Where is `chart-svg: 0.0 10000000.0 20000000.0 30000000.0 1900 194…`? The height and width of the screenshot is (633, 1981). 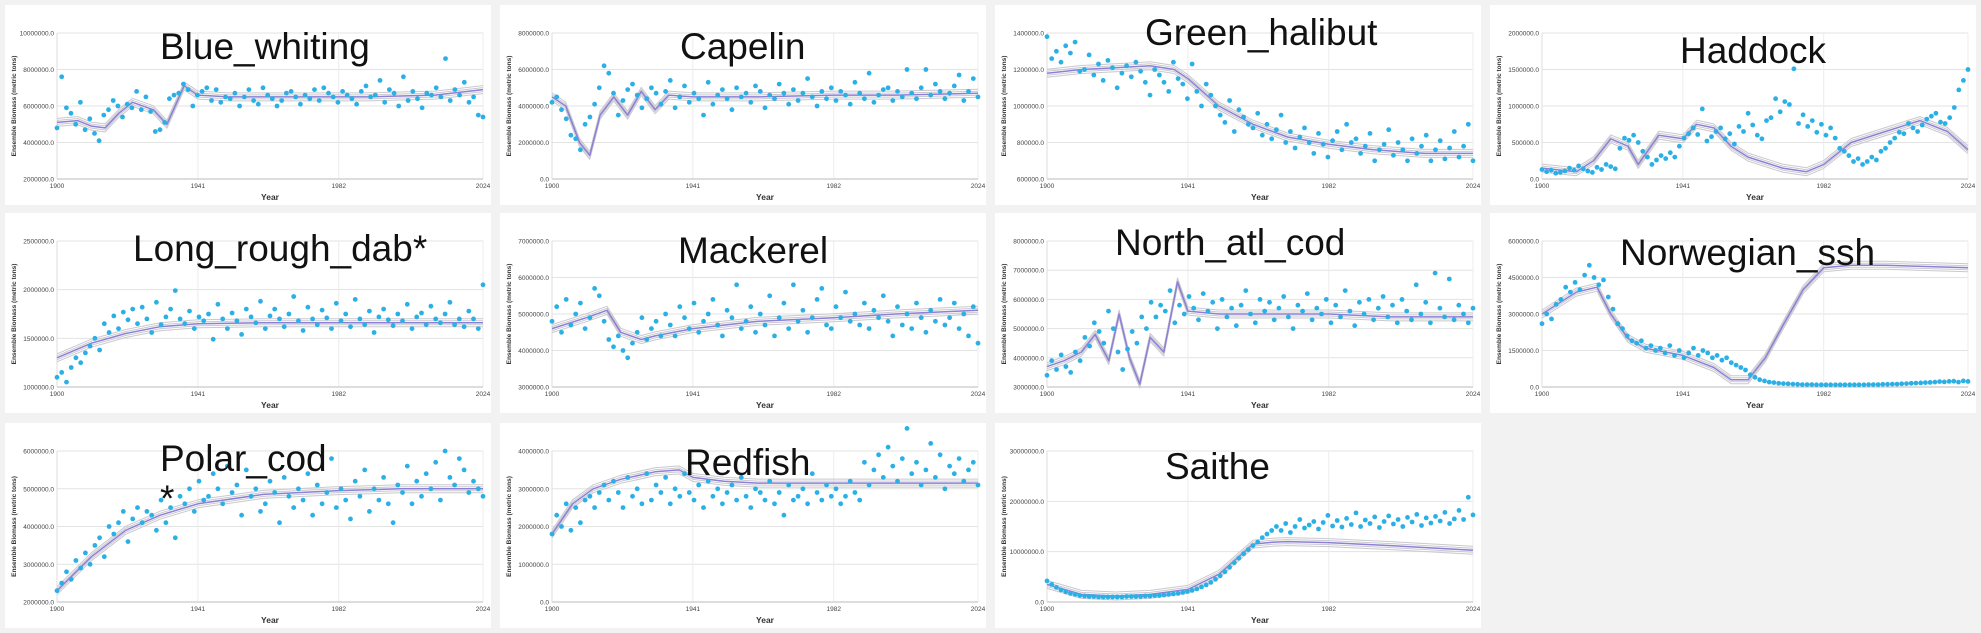
chart-svg: 0.0 10000000.0 20000000.0 30000000.0 1900 194… is located at coordinates (1241, 537).